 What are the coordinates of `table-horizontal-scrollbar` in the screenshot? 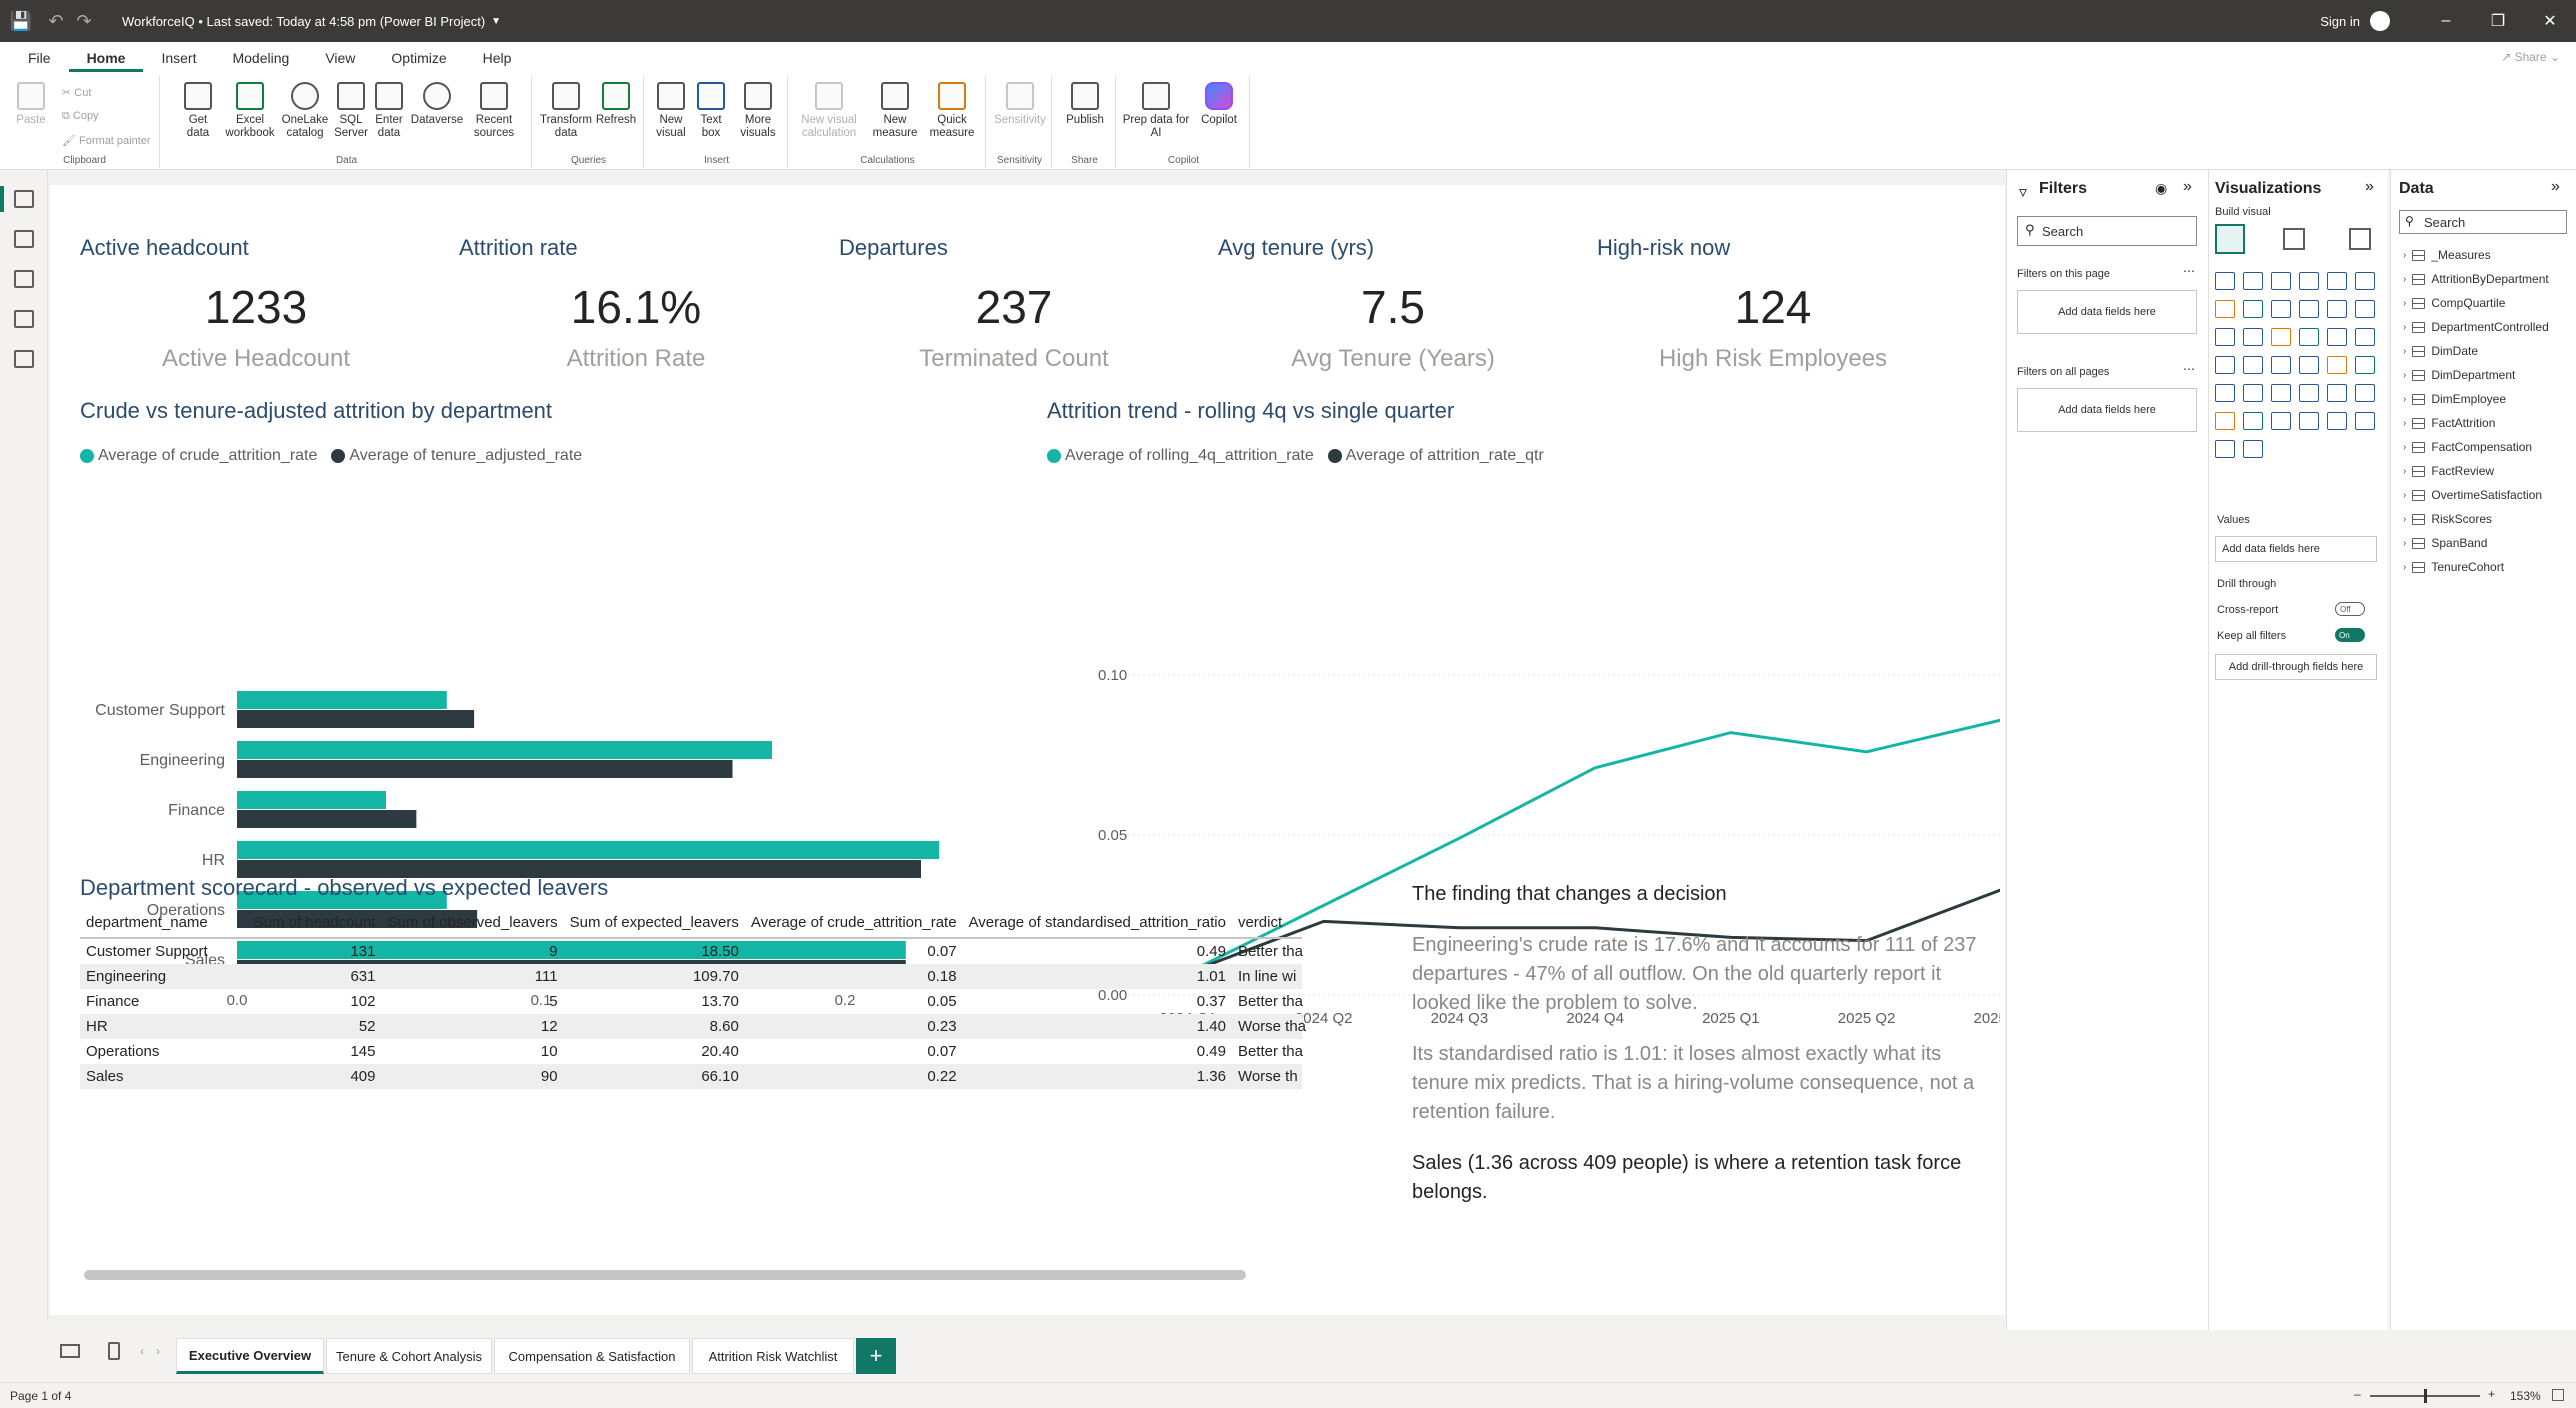 It's located at (665, 1275).